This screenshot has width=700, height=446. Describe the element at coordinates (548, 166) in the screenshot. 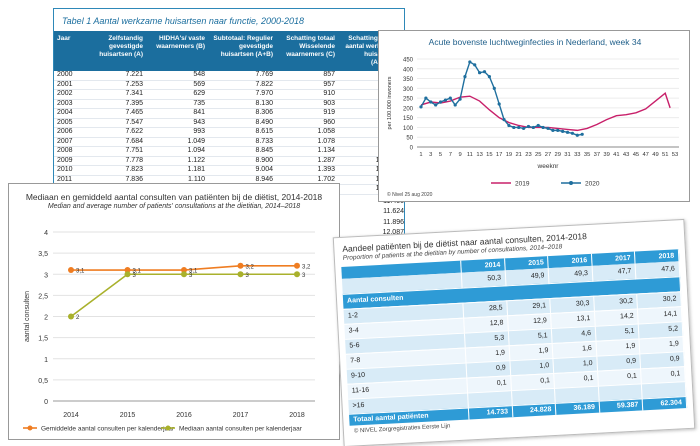

I see `x-axis-label: weeknr` at that location.